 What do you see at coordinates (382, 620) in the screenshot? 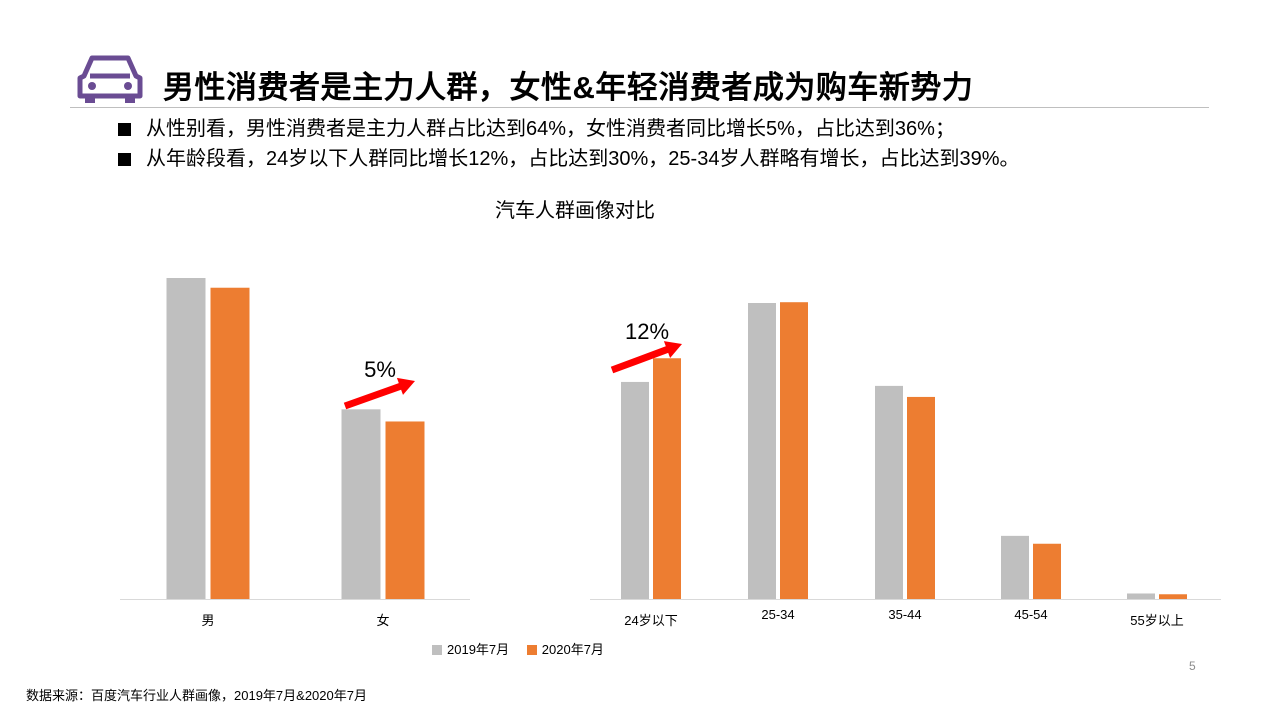
I see `x-tick-label: 女` at bounding box center [382, 620].